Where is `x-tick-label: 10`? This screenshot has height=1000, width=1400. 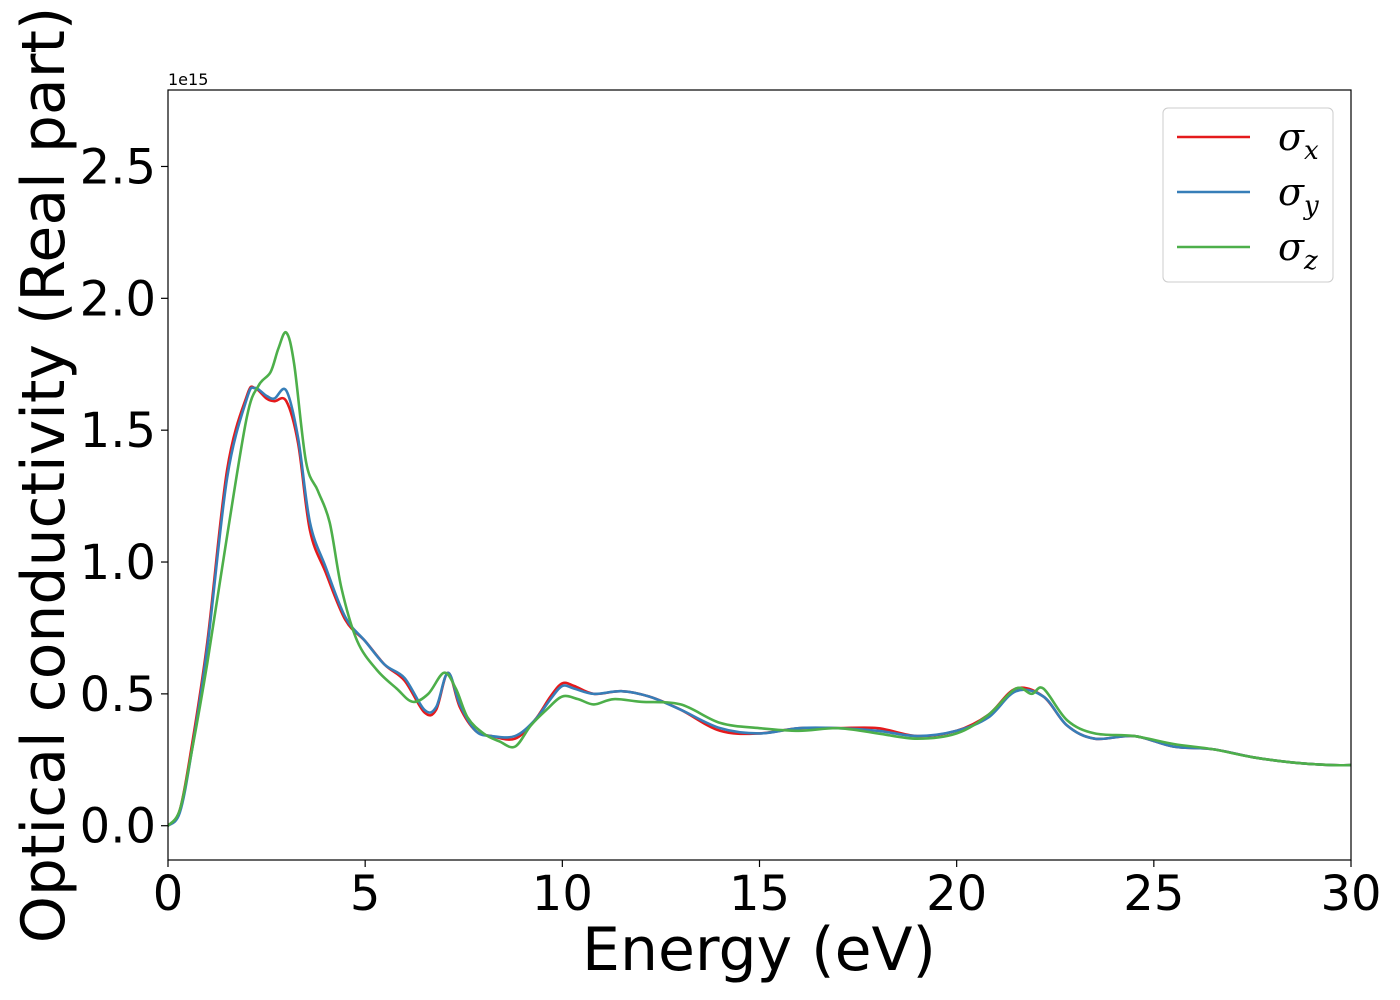 x-tick-label: 10 is located at coordinates (562, 894).